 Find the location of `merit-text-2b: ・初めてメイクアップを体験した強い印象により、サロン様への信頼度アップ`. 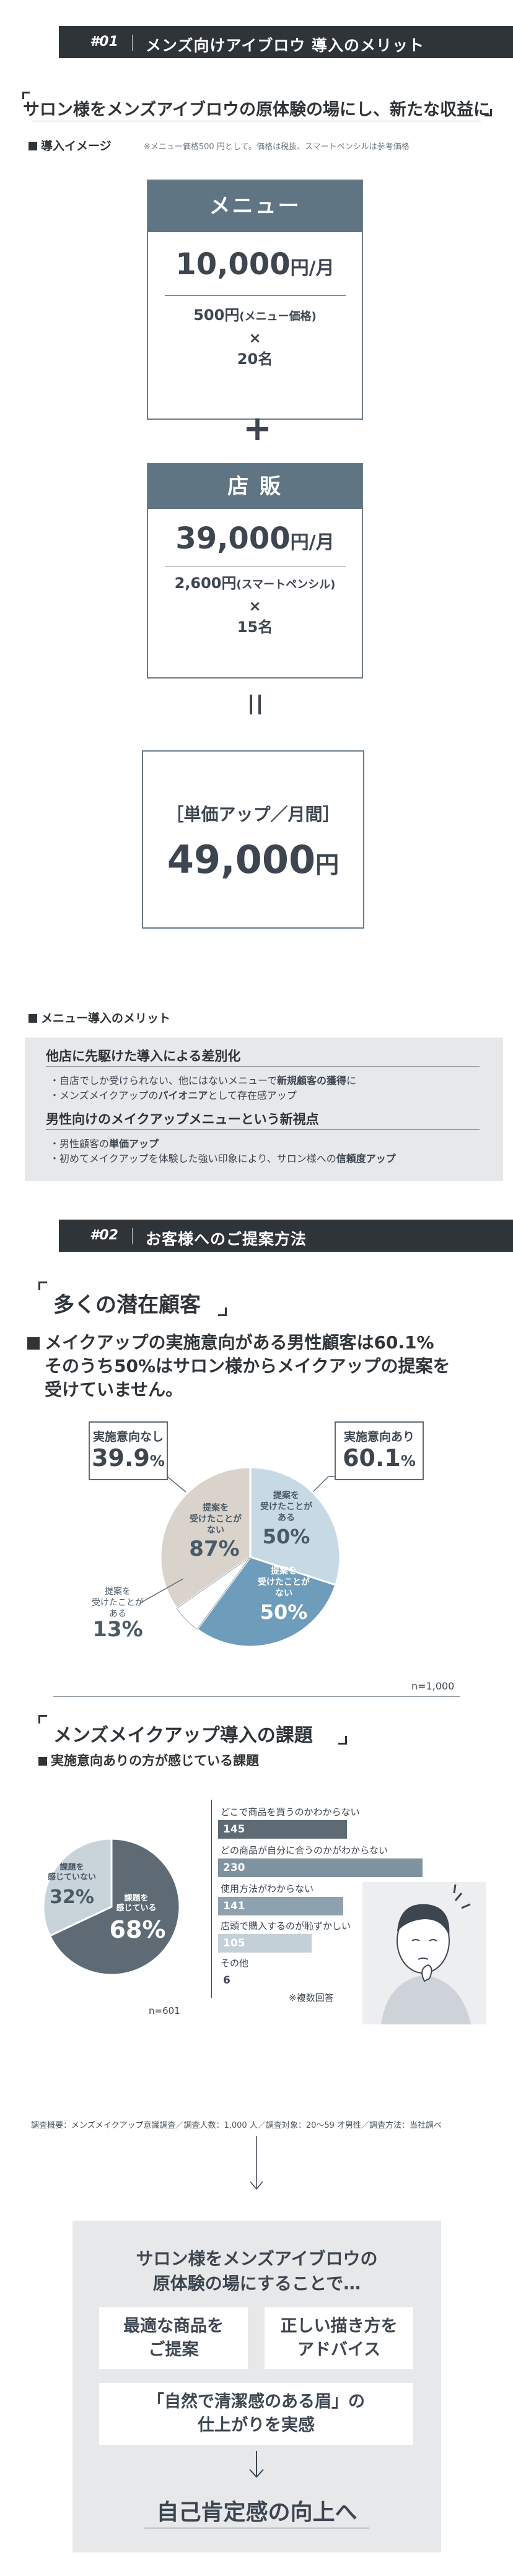

merit-text-2b: ・初めてメイクアップを体験した強い印象により、サロン様への信頼度アップ is located at coordinates (223, 1158).